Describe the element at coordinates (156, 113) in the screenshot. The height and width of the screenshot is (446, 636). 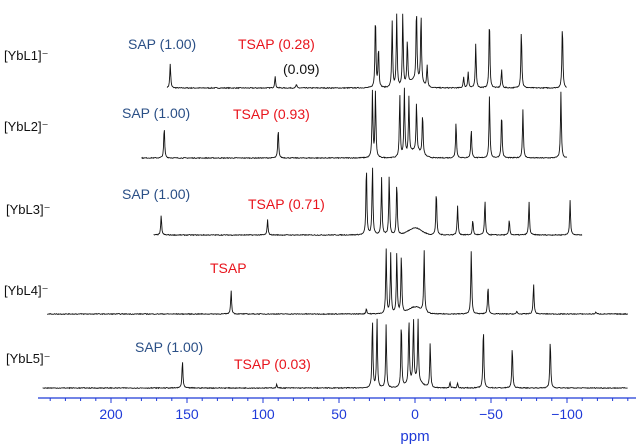
I see `peak-label-YbL2-sap: SAP (1.00)` at that location.